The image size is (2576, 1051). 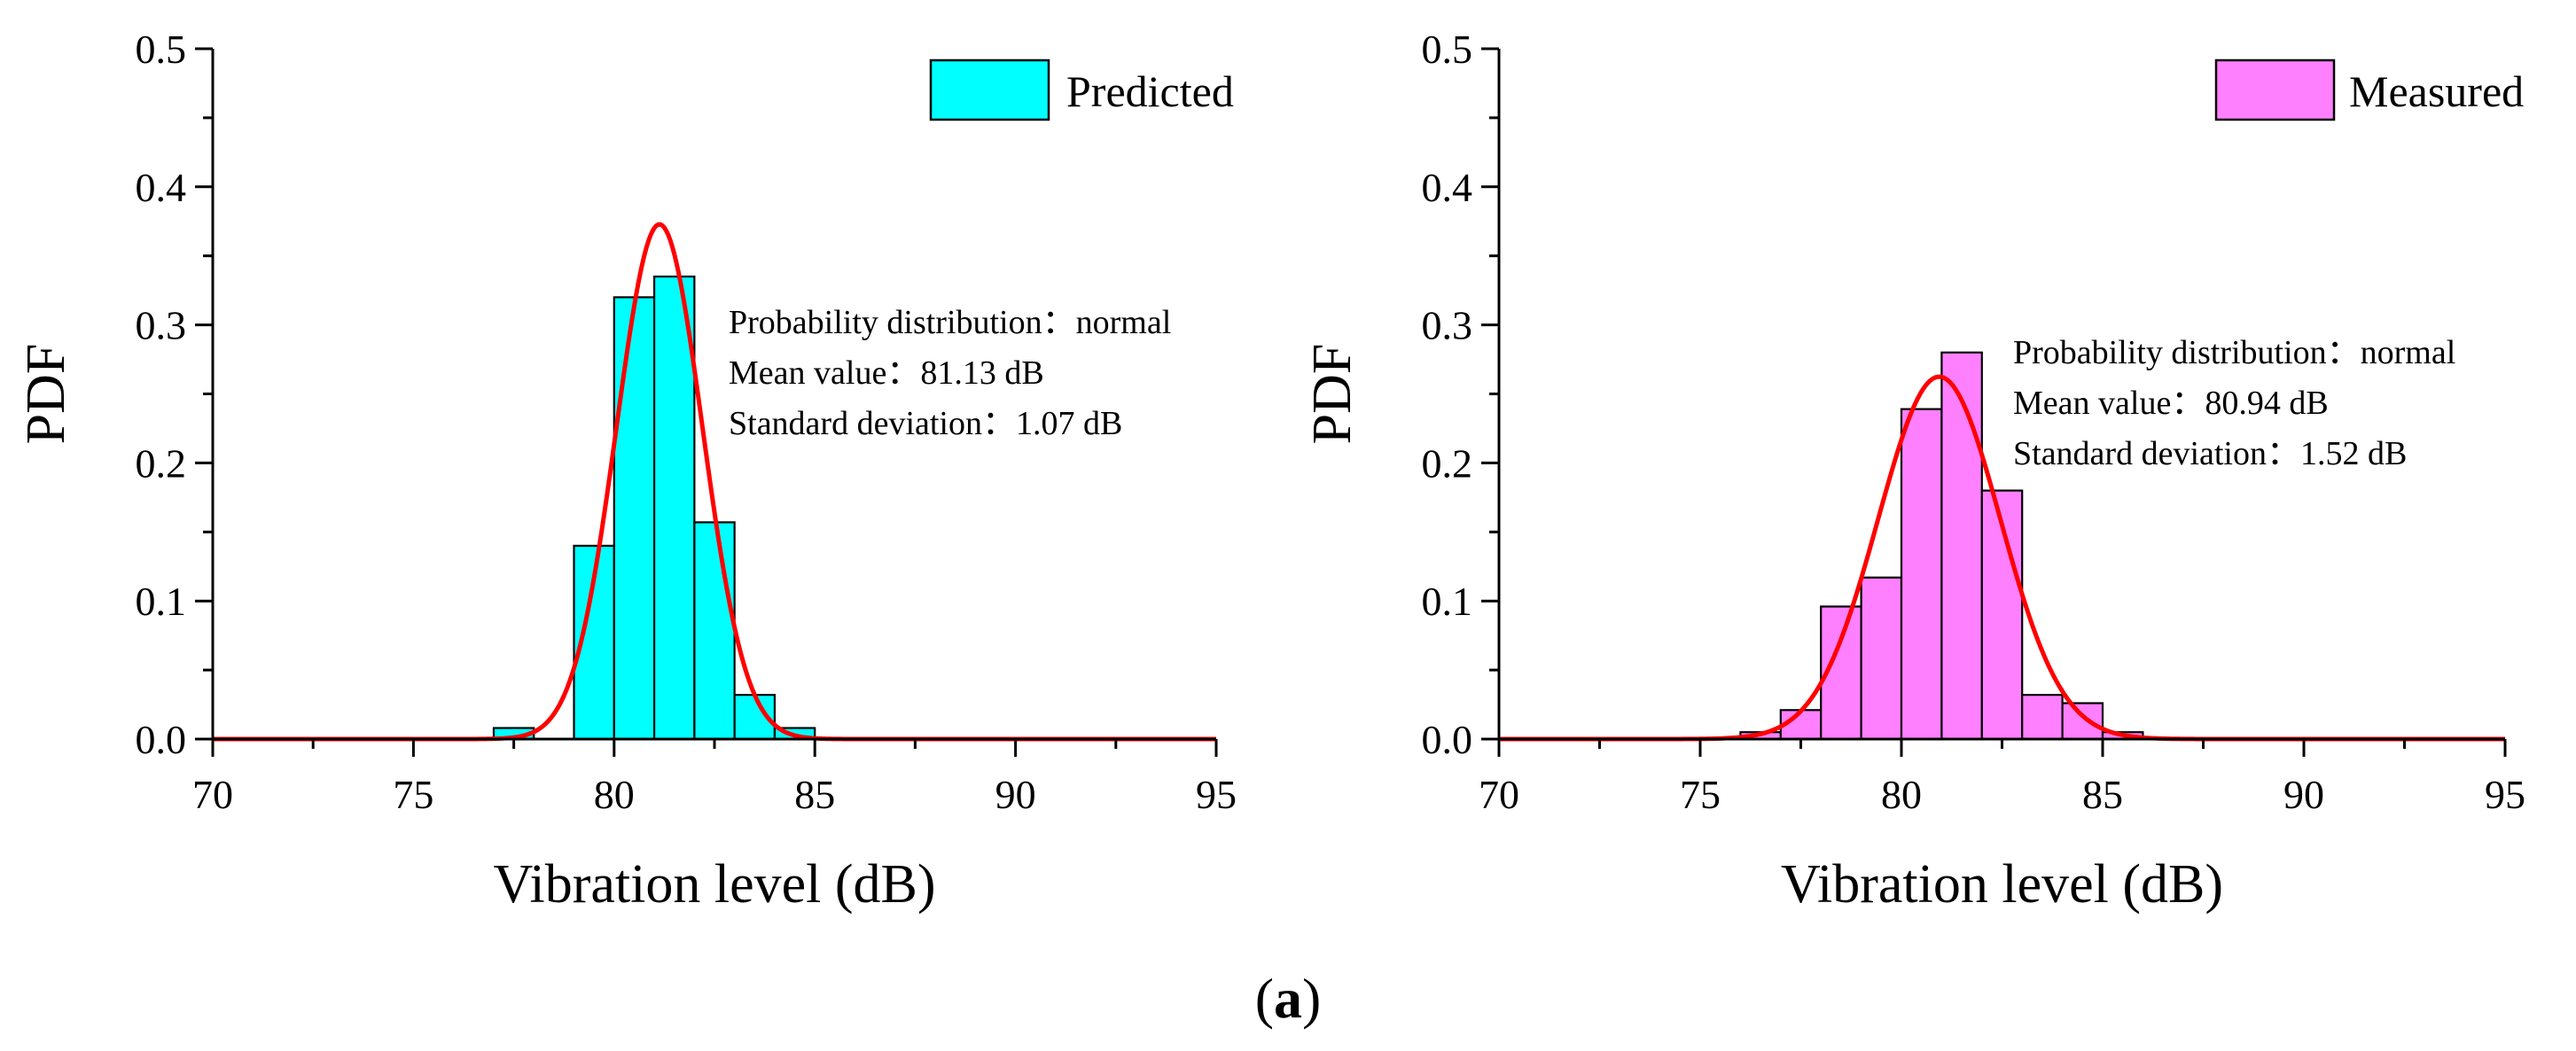 What do you see at coordinates (2353, 453) in the screenshot?
I see `stat-value: 1.52 dB` at bounding box center [2353, 453].